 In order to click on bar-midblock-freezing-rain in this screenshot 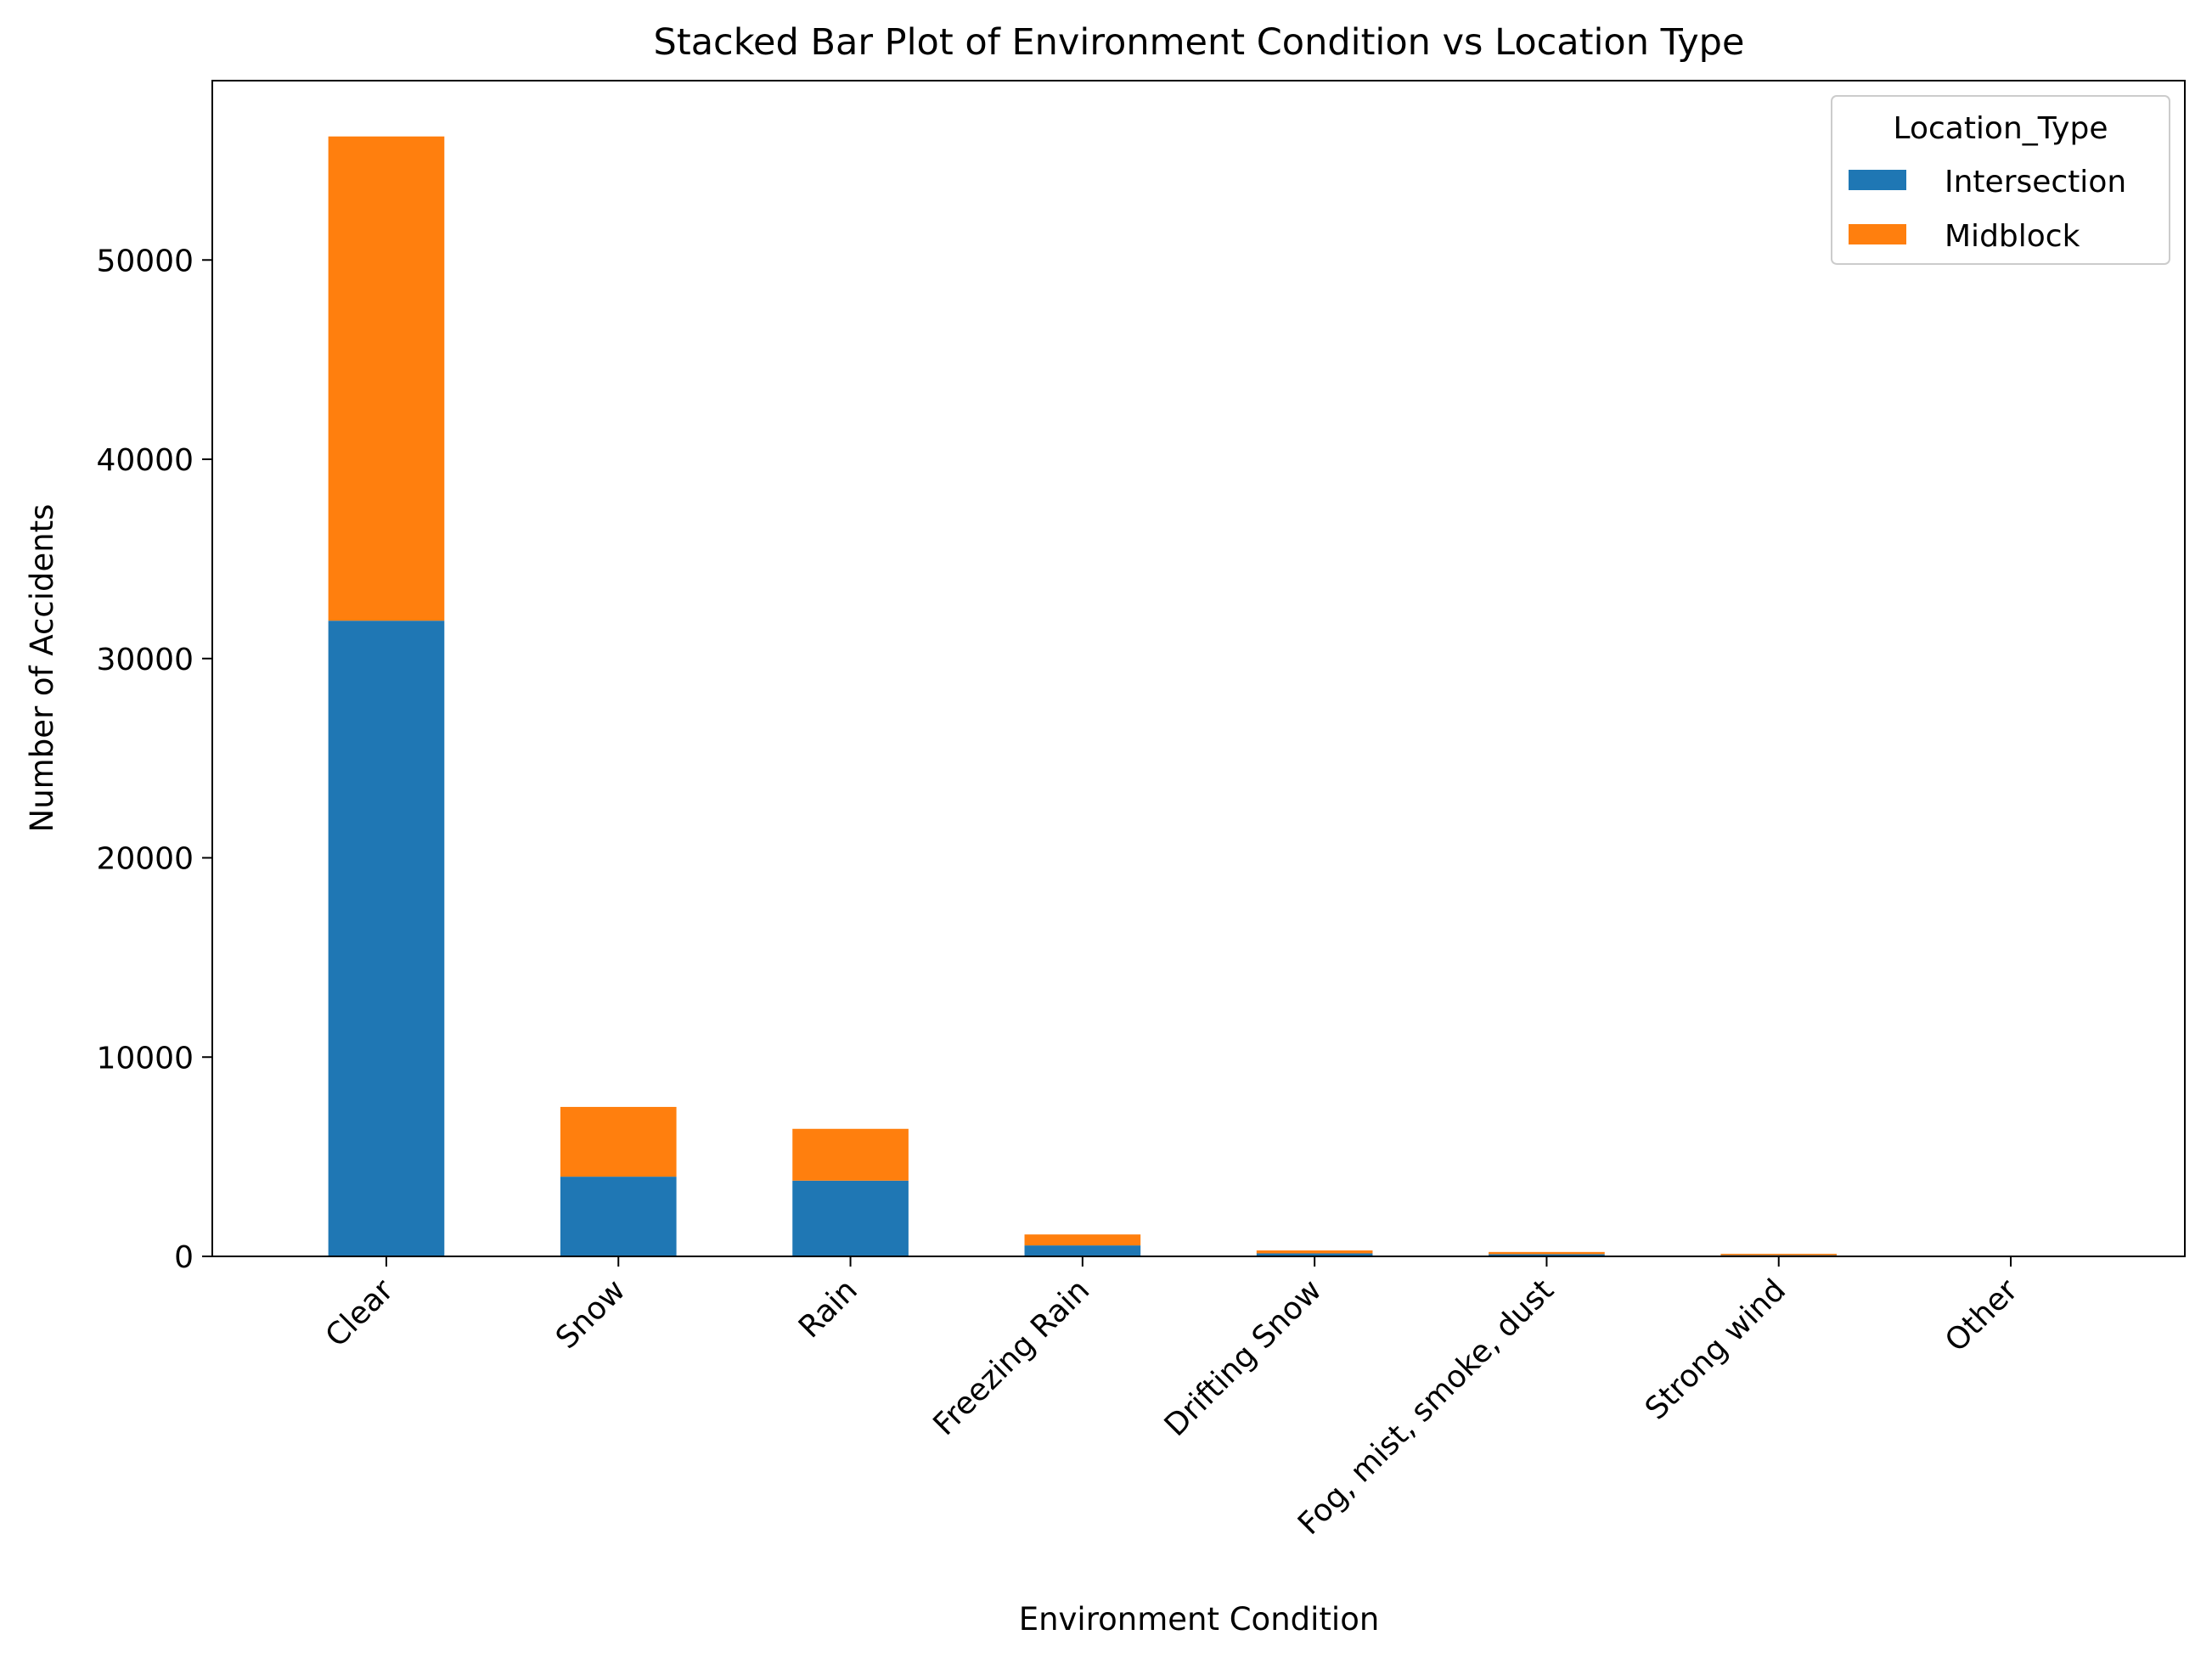, I will do `click(1082, 1240)`.